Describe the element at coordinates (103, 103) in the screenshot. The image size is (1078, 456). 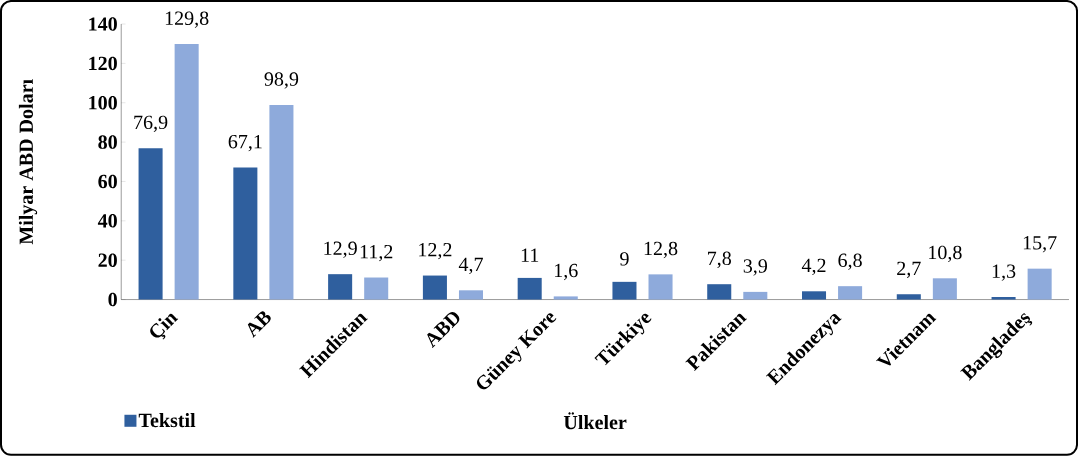
I see `y-tick-label: 100` at that location.